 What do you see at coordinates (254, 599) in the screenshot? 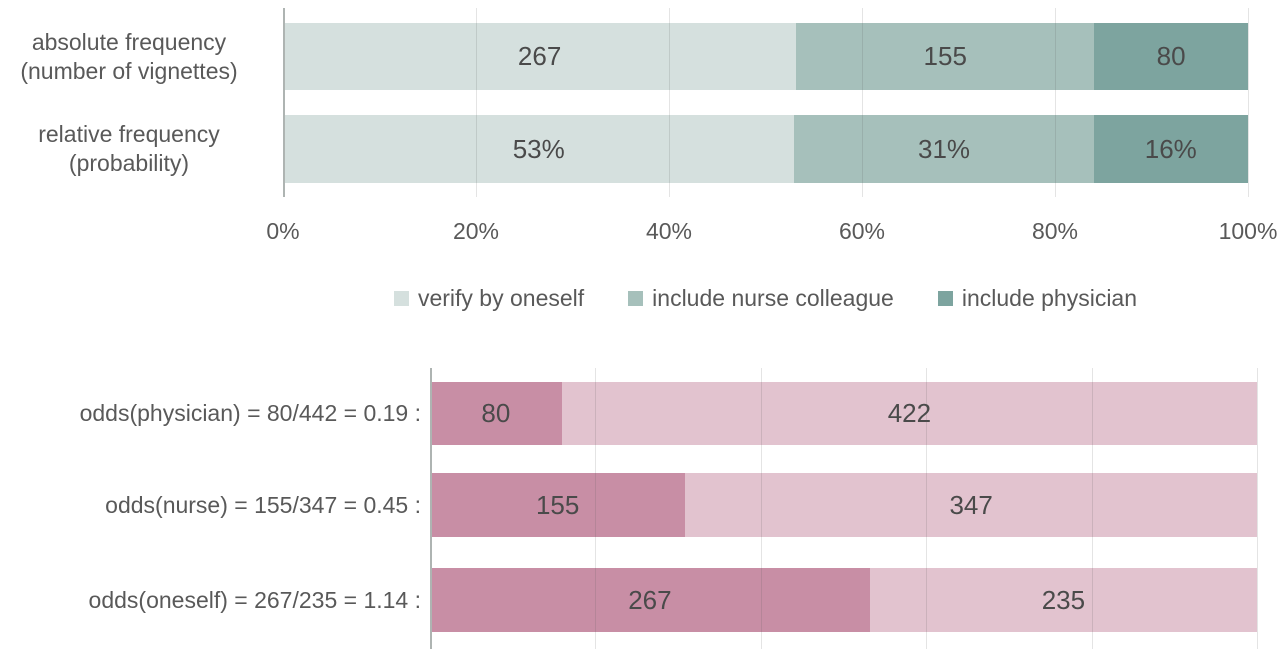
I see `category-label: odds(oneself) = 267/235 = 1.14 :` at bounding box center [254, 599].